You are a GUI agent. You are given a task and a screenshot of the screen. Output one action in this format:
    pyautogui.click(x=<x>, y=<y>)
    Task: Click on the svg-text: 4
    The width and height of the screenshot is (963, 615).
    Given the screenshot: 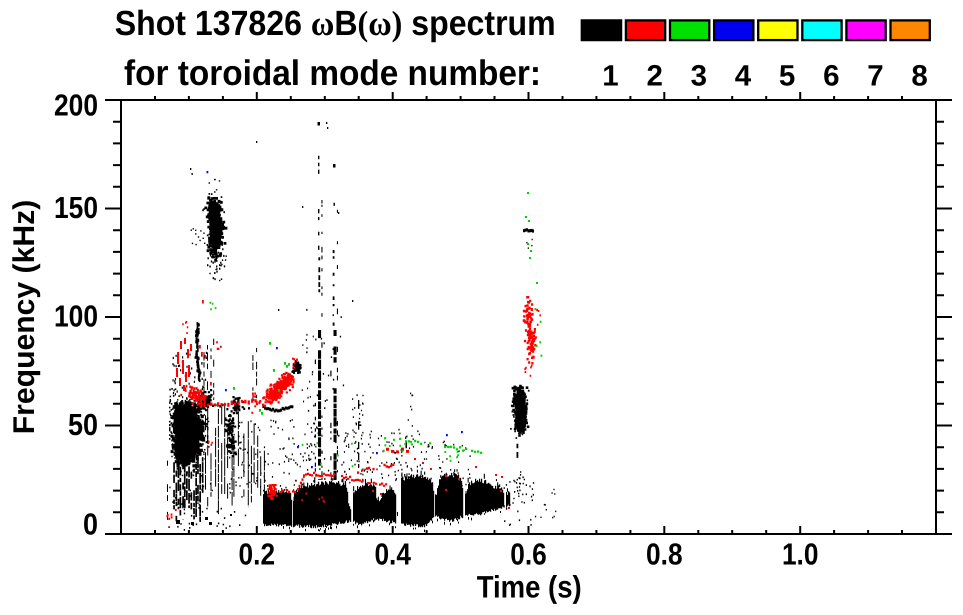 What is the action you would take?
    pyautogui.click(x=743, y=76)
    